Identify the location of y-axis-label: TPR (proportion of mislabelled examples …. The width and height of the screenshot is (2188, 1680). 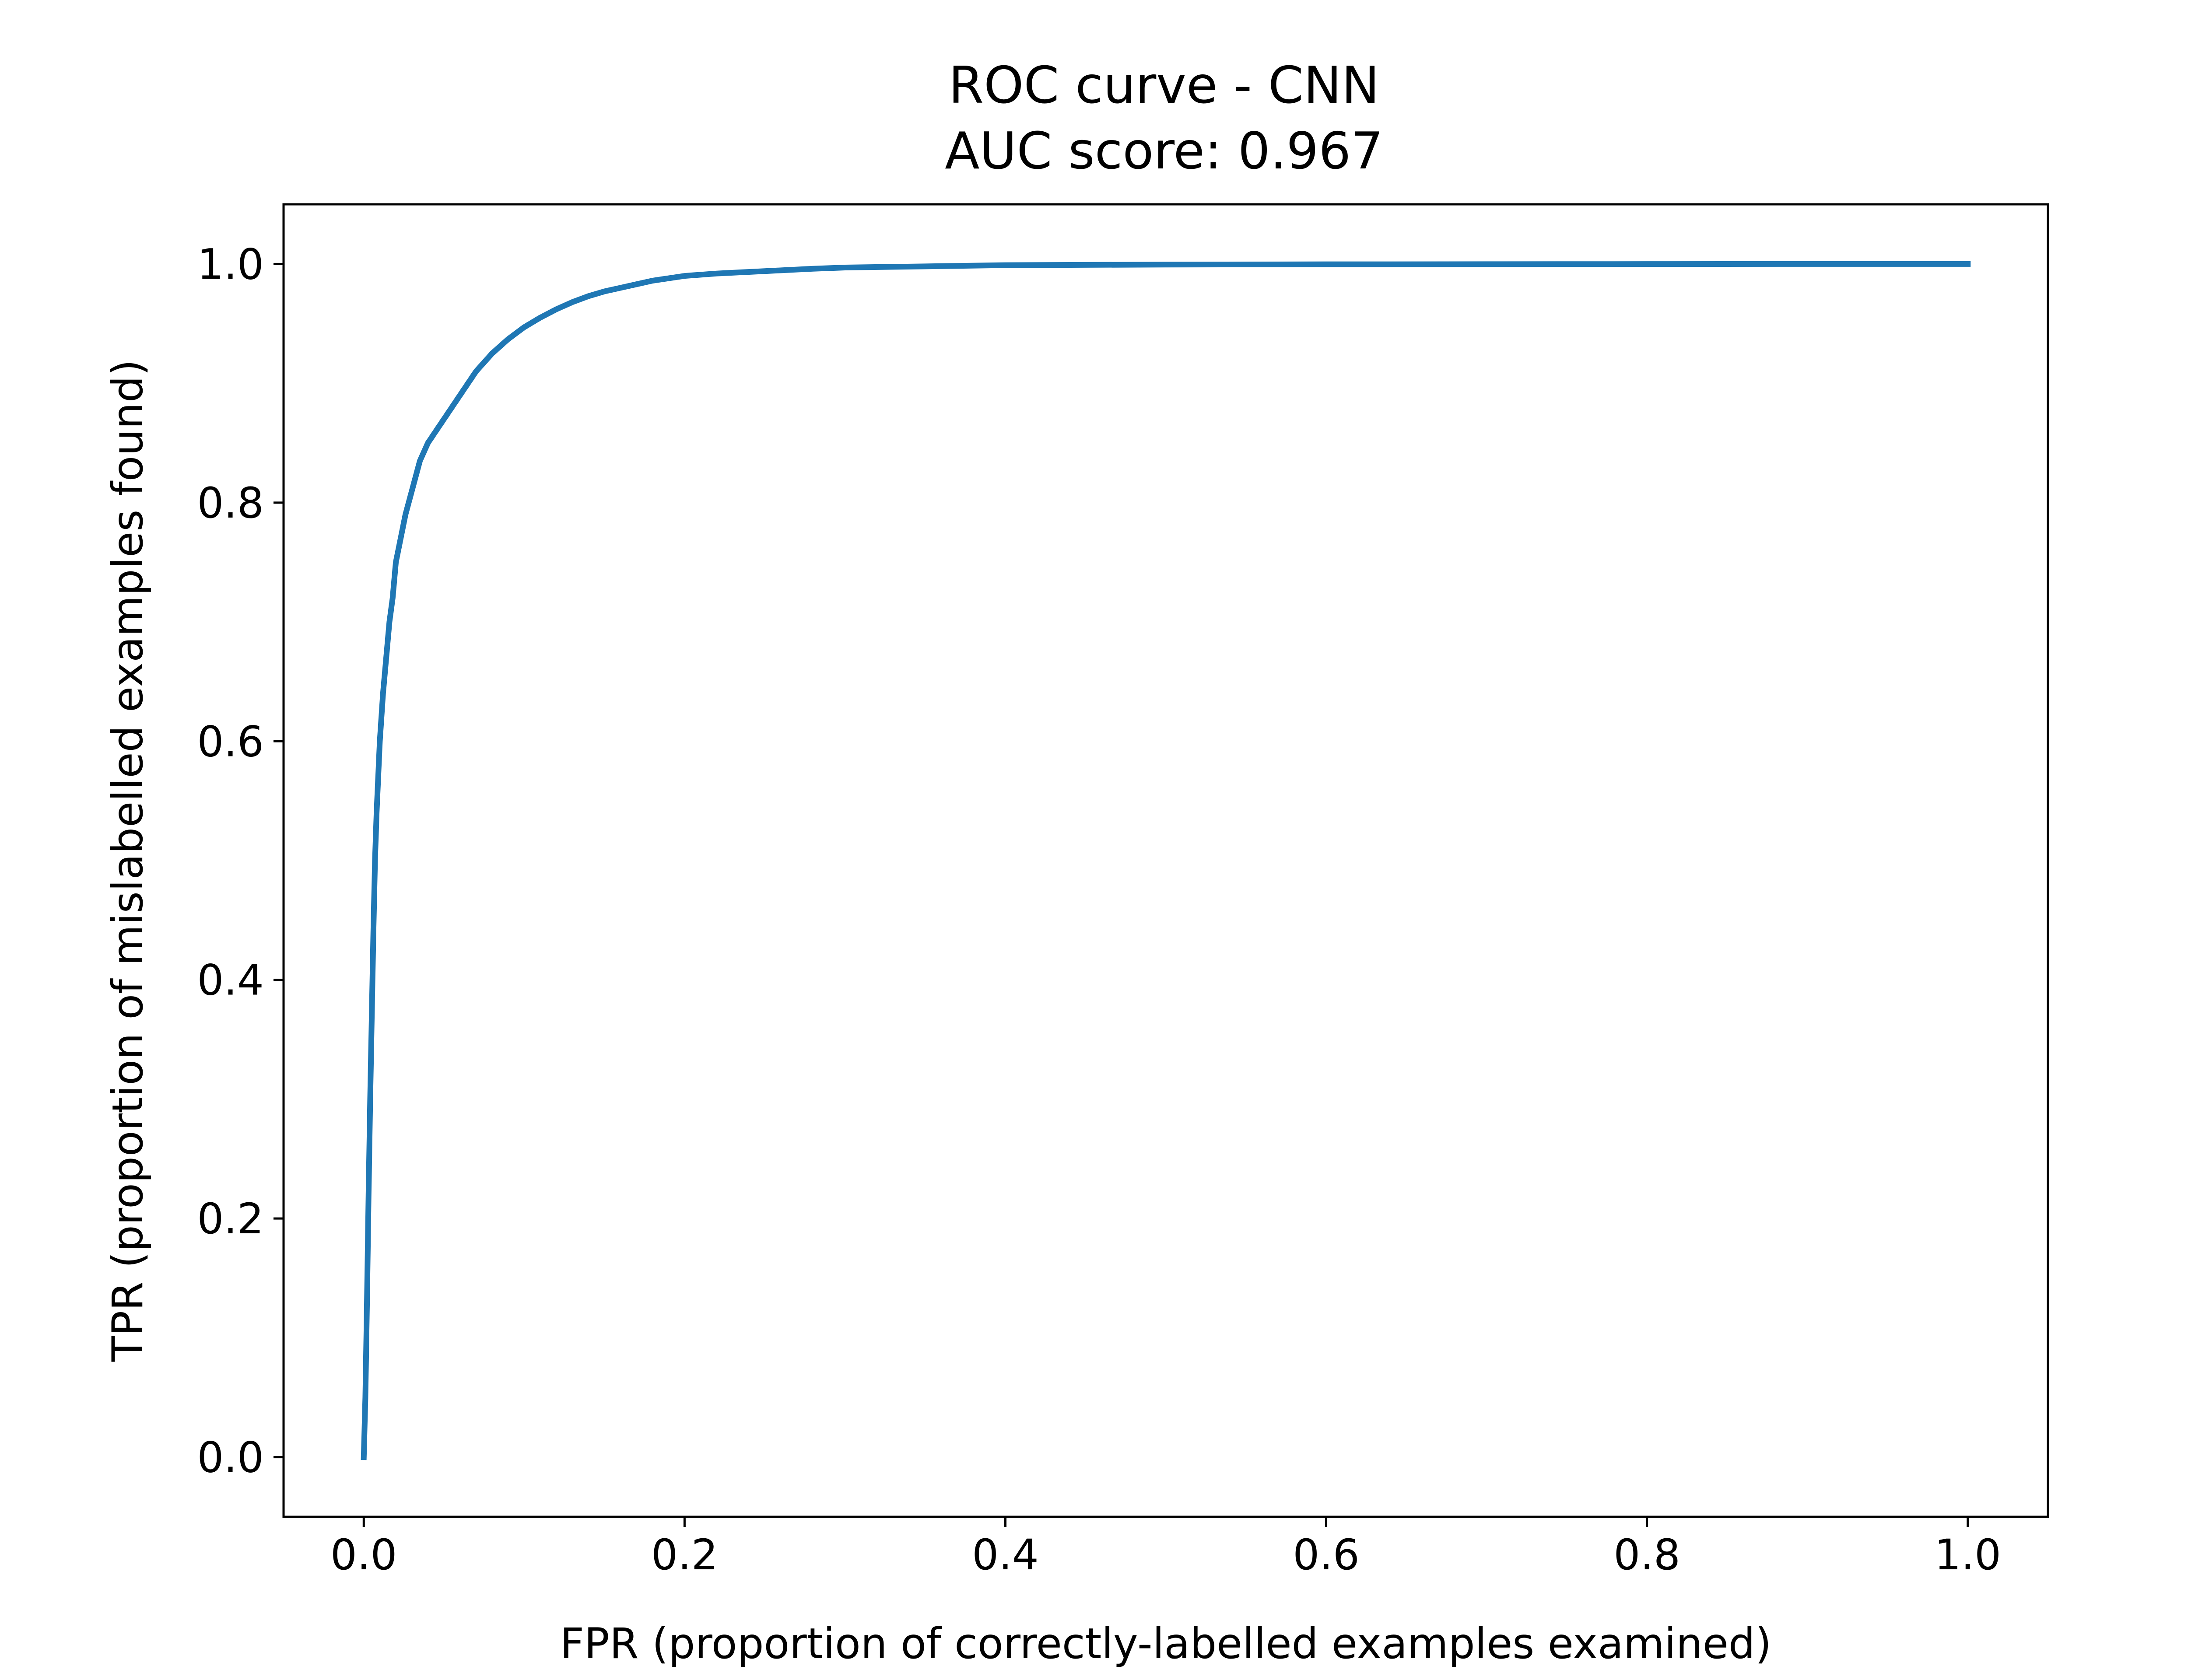
(127, 861).